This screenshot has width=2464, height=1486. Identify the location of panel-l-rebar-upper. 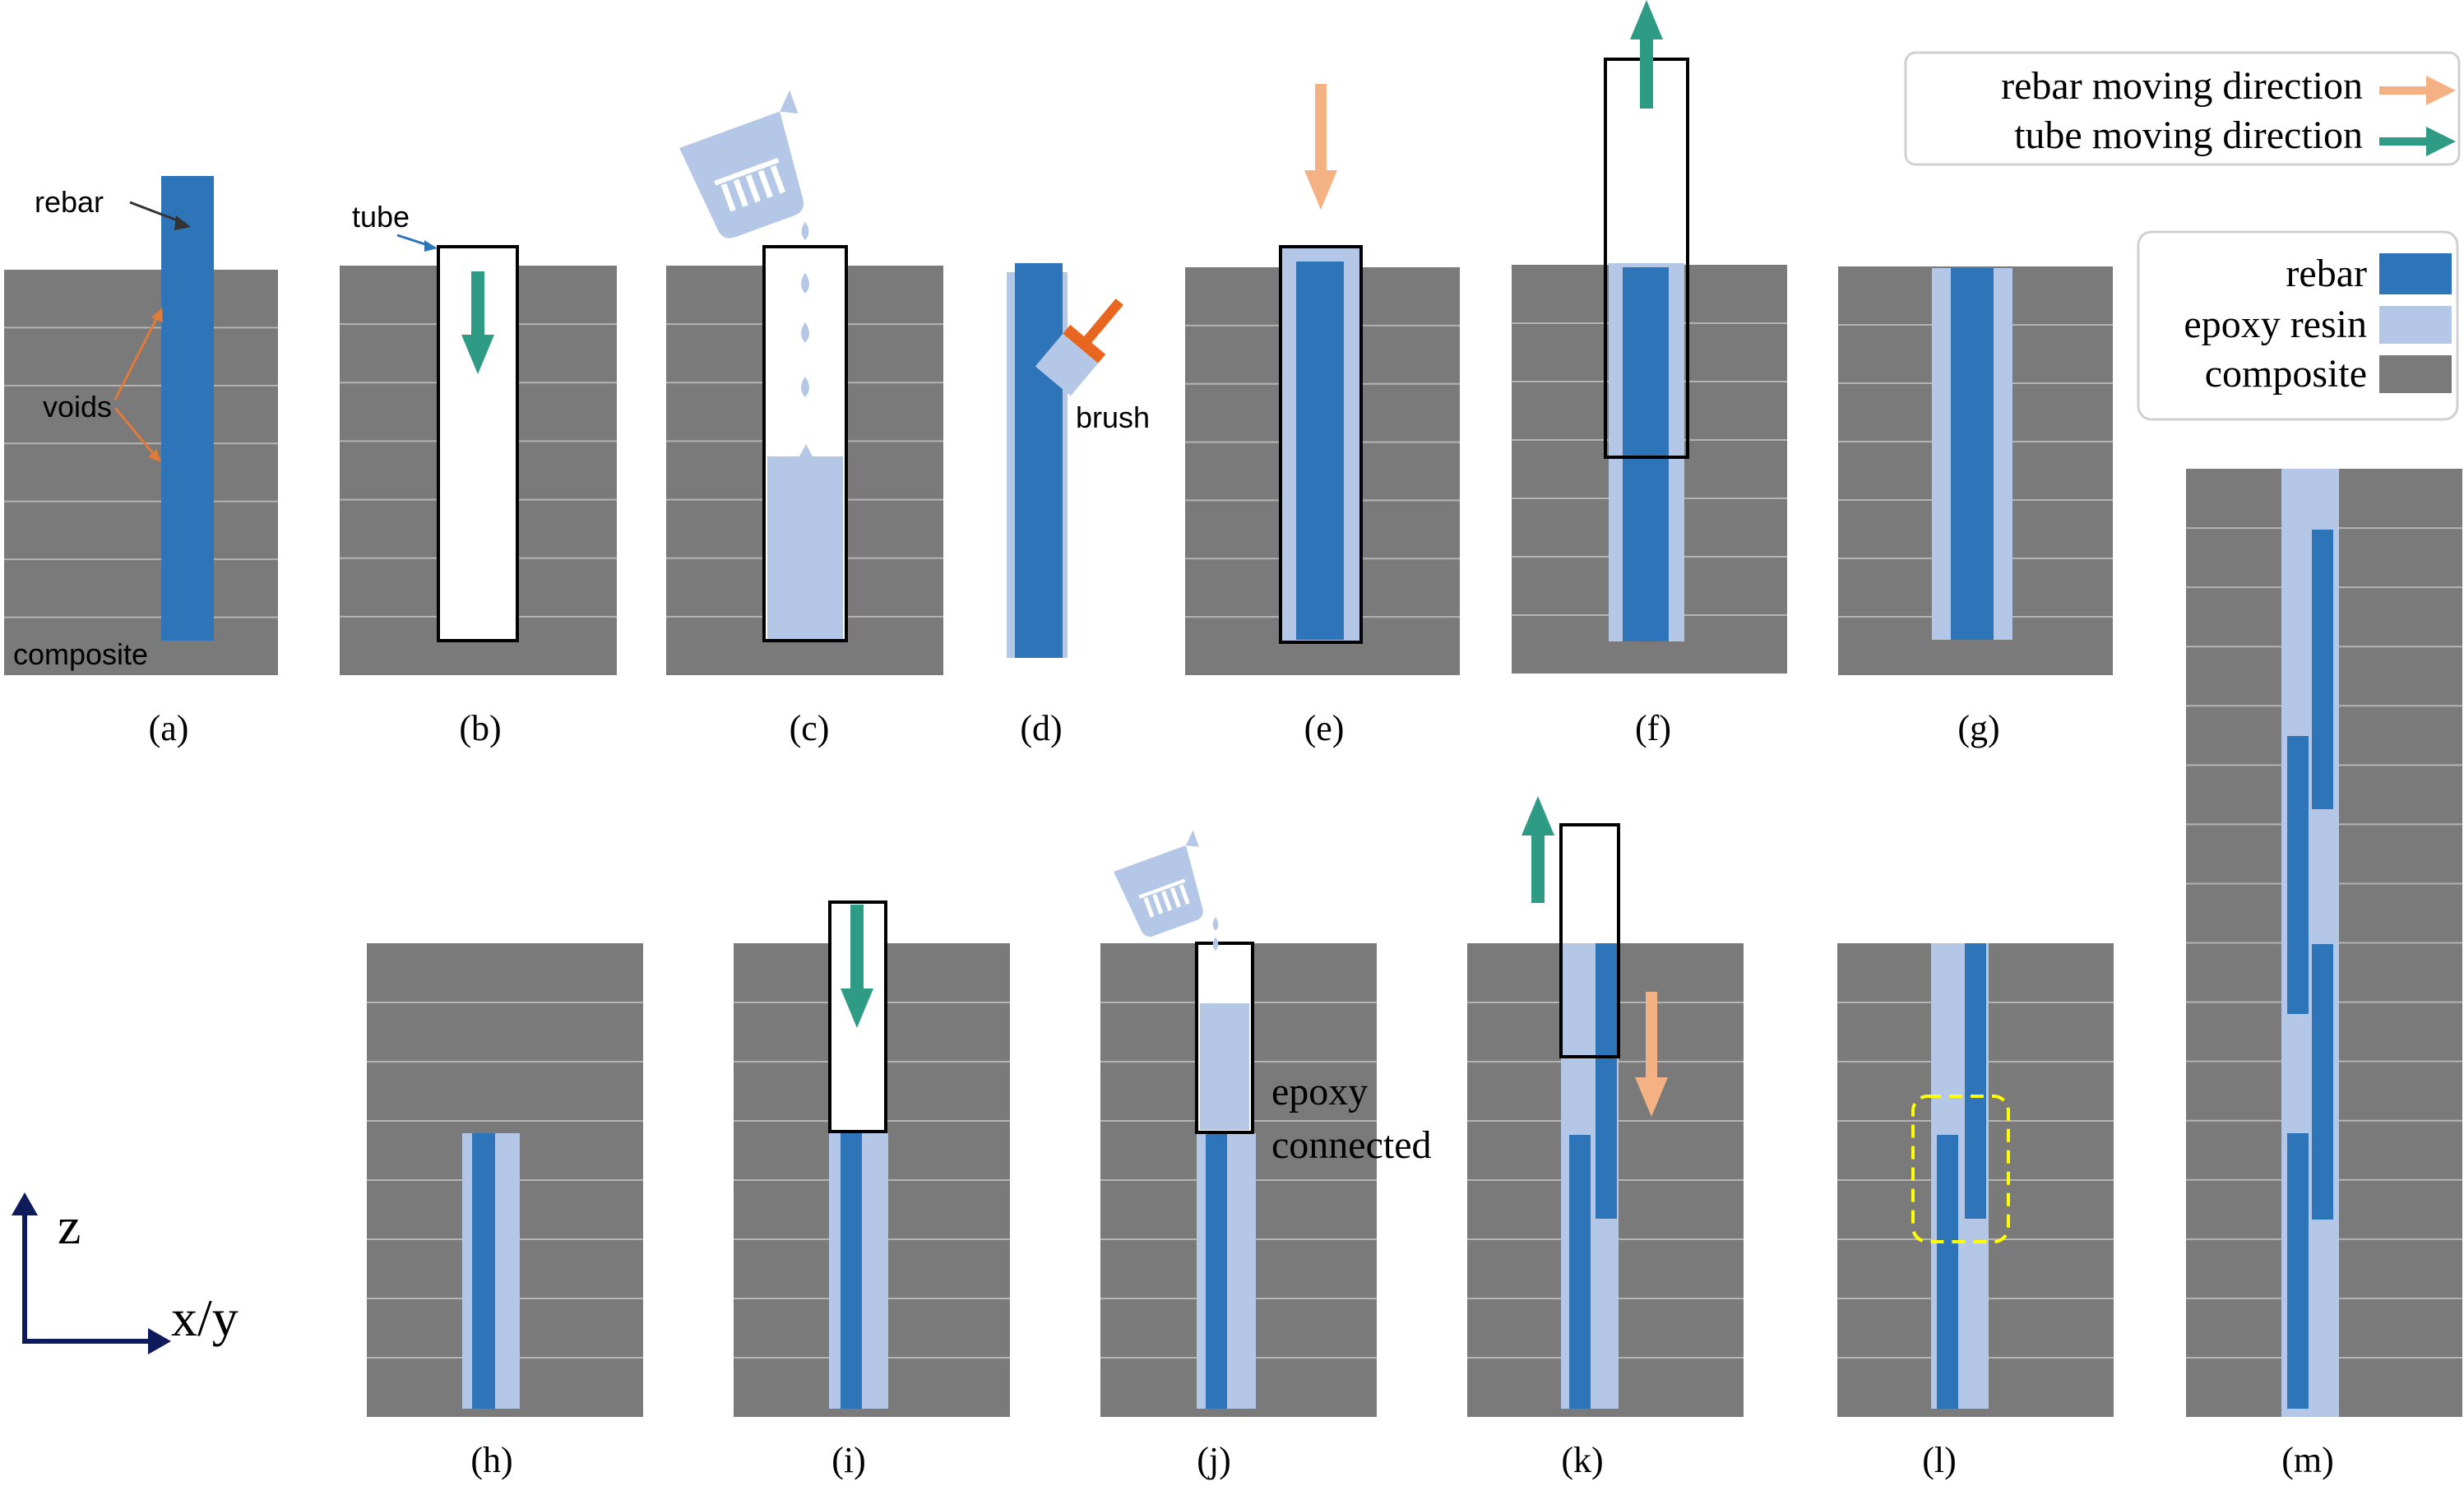
(1975, 1081).